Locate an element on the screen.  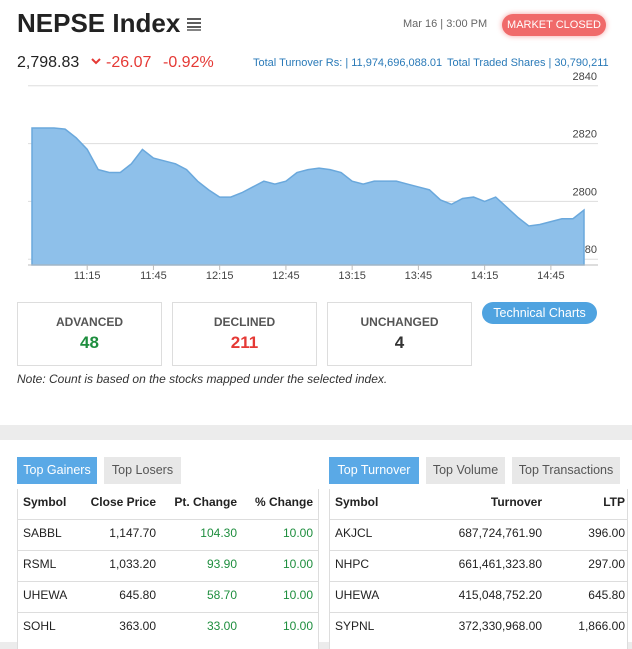
table-cell: 1,866.00 is located at coordinates (601, 626).